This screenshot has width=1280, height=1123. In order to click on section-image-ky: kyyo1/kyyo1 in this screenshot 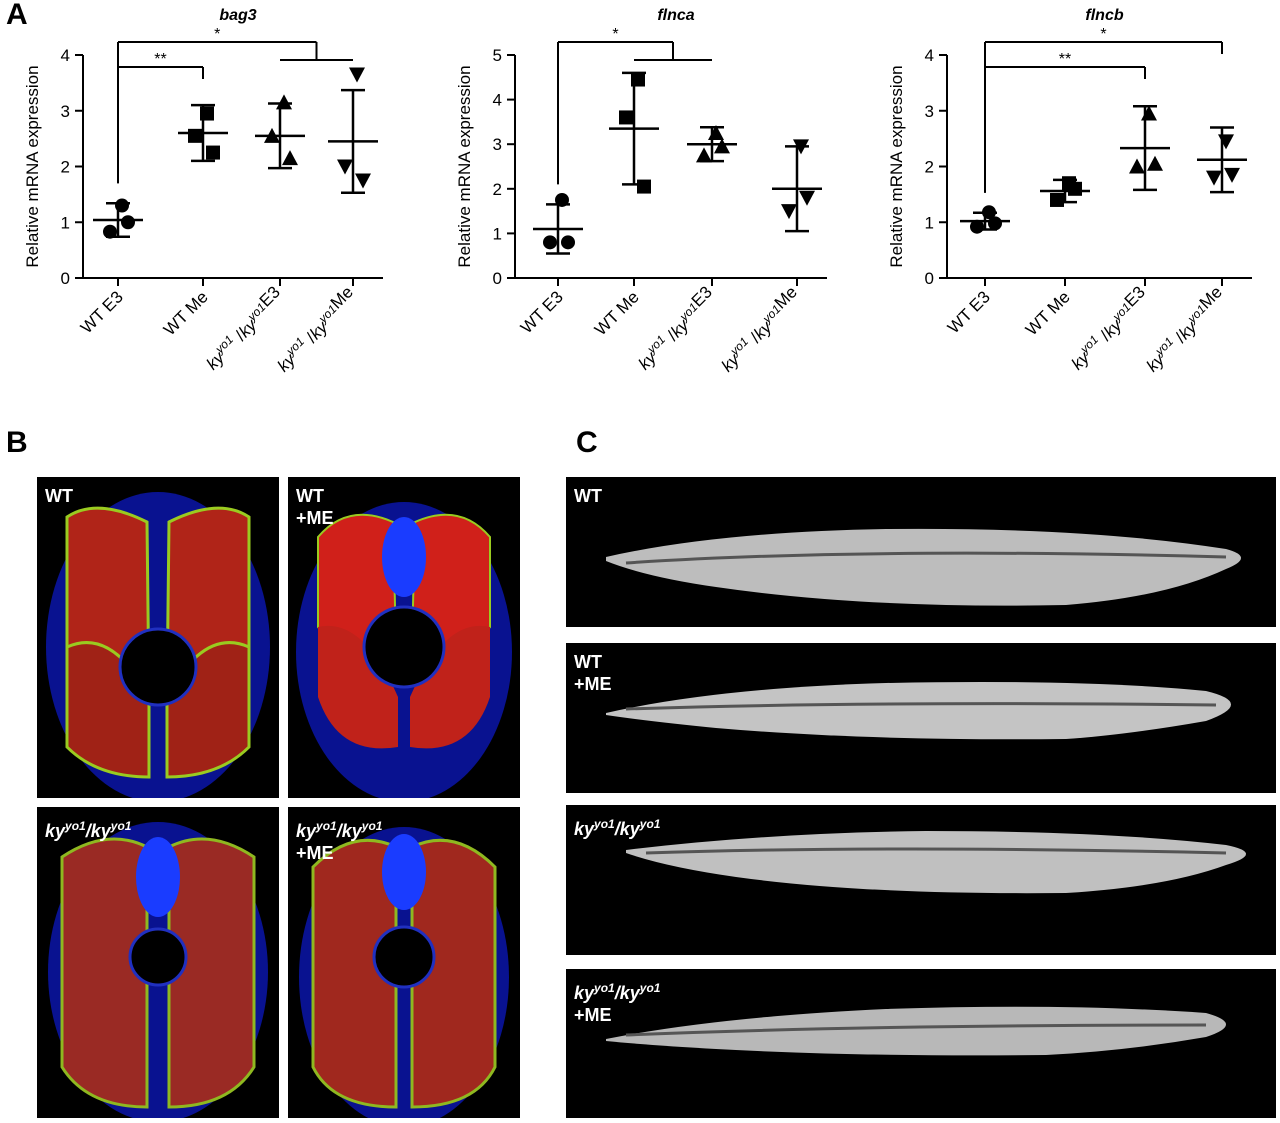, I will do `click(158, 962)`.